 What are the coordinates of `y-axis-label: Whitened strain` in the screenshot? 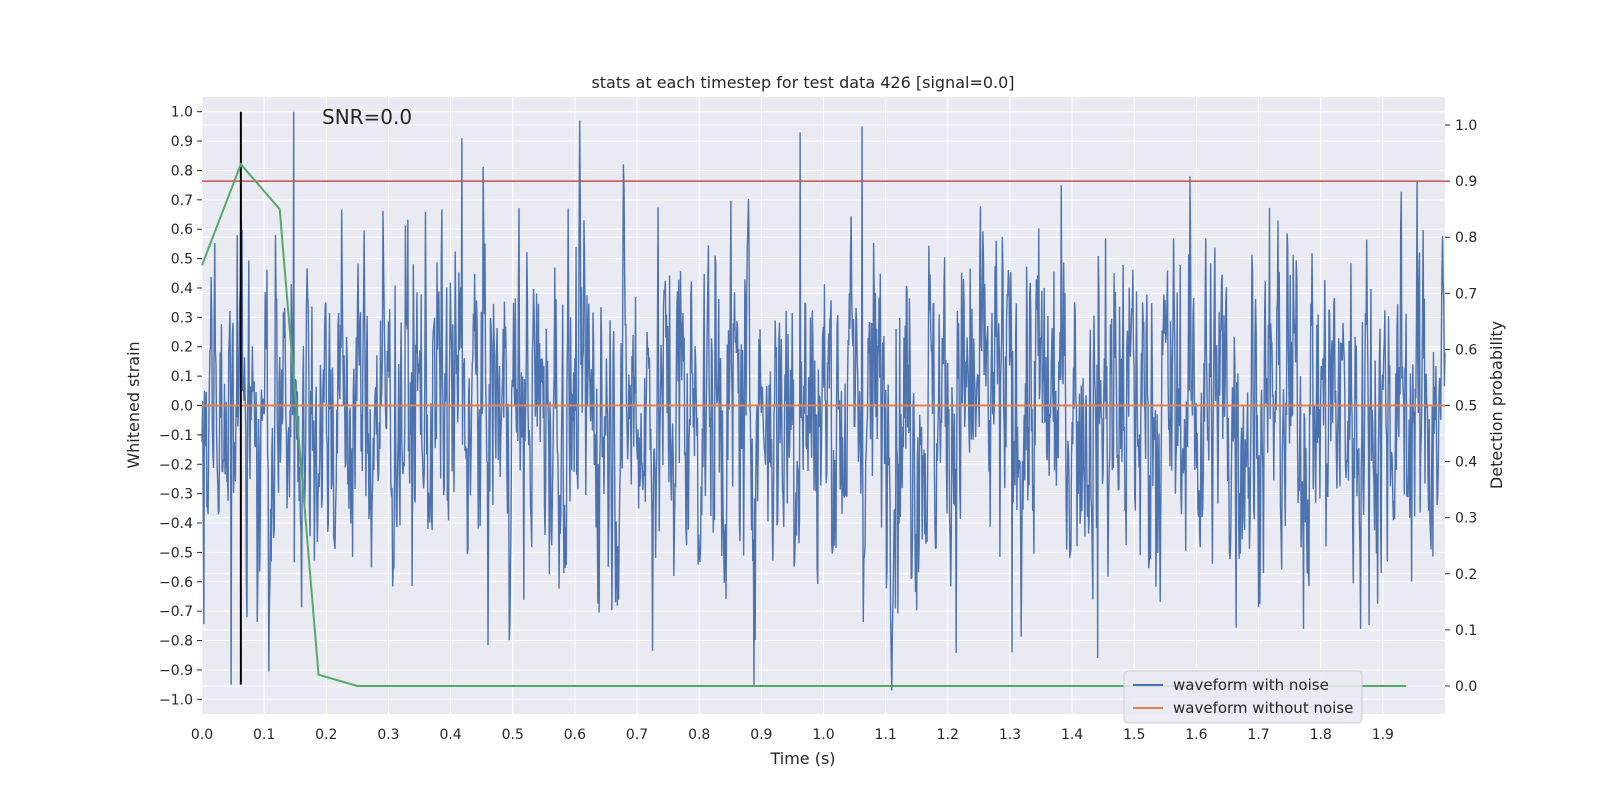 It's located at (133, 404).